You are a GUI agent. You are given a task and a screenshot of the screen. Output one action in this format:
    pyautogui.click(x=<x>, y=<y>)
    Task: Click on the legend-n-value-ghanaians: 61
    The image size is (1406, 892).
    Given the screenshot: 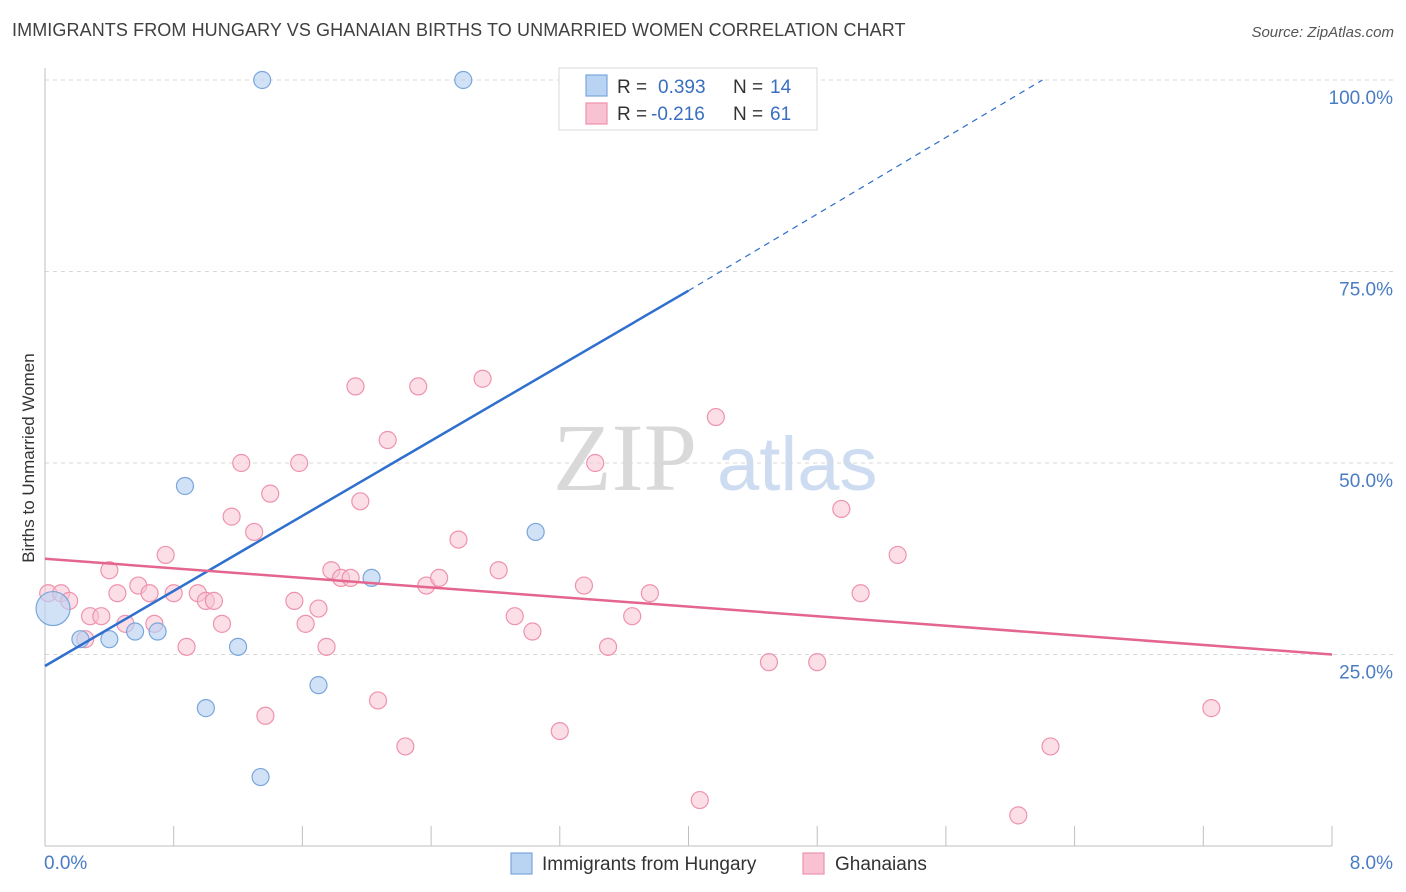 What is the action you would take?
    pyautogui.click(x=780, y=114)
    